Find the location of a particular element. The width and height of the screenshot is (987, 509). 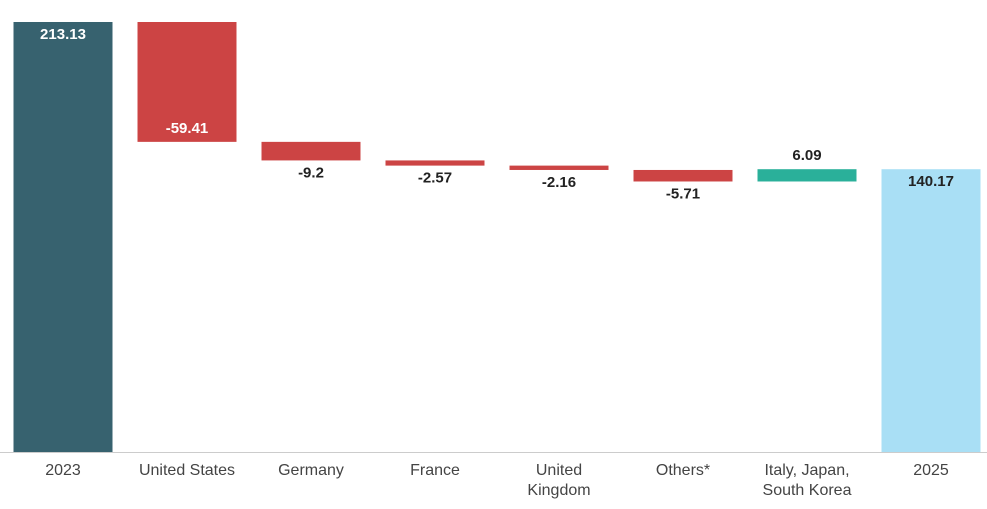

data-label: 140.17 is located at coordinates (931, 181).